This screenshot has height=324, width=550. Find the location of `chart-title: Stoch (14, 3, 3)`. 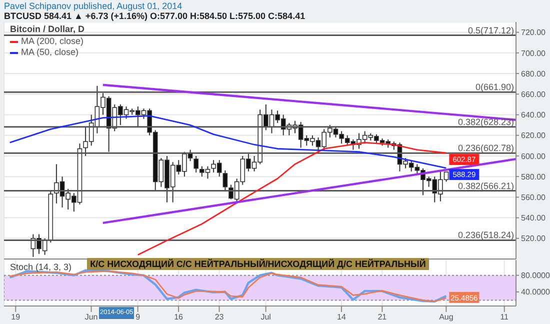

chart-title: Stoch (14, 3, 3) is located at coordinates (41, 267).